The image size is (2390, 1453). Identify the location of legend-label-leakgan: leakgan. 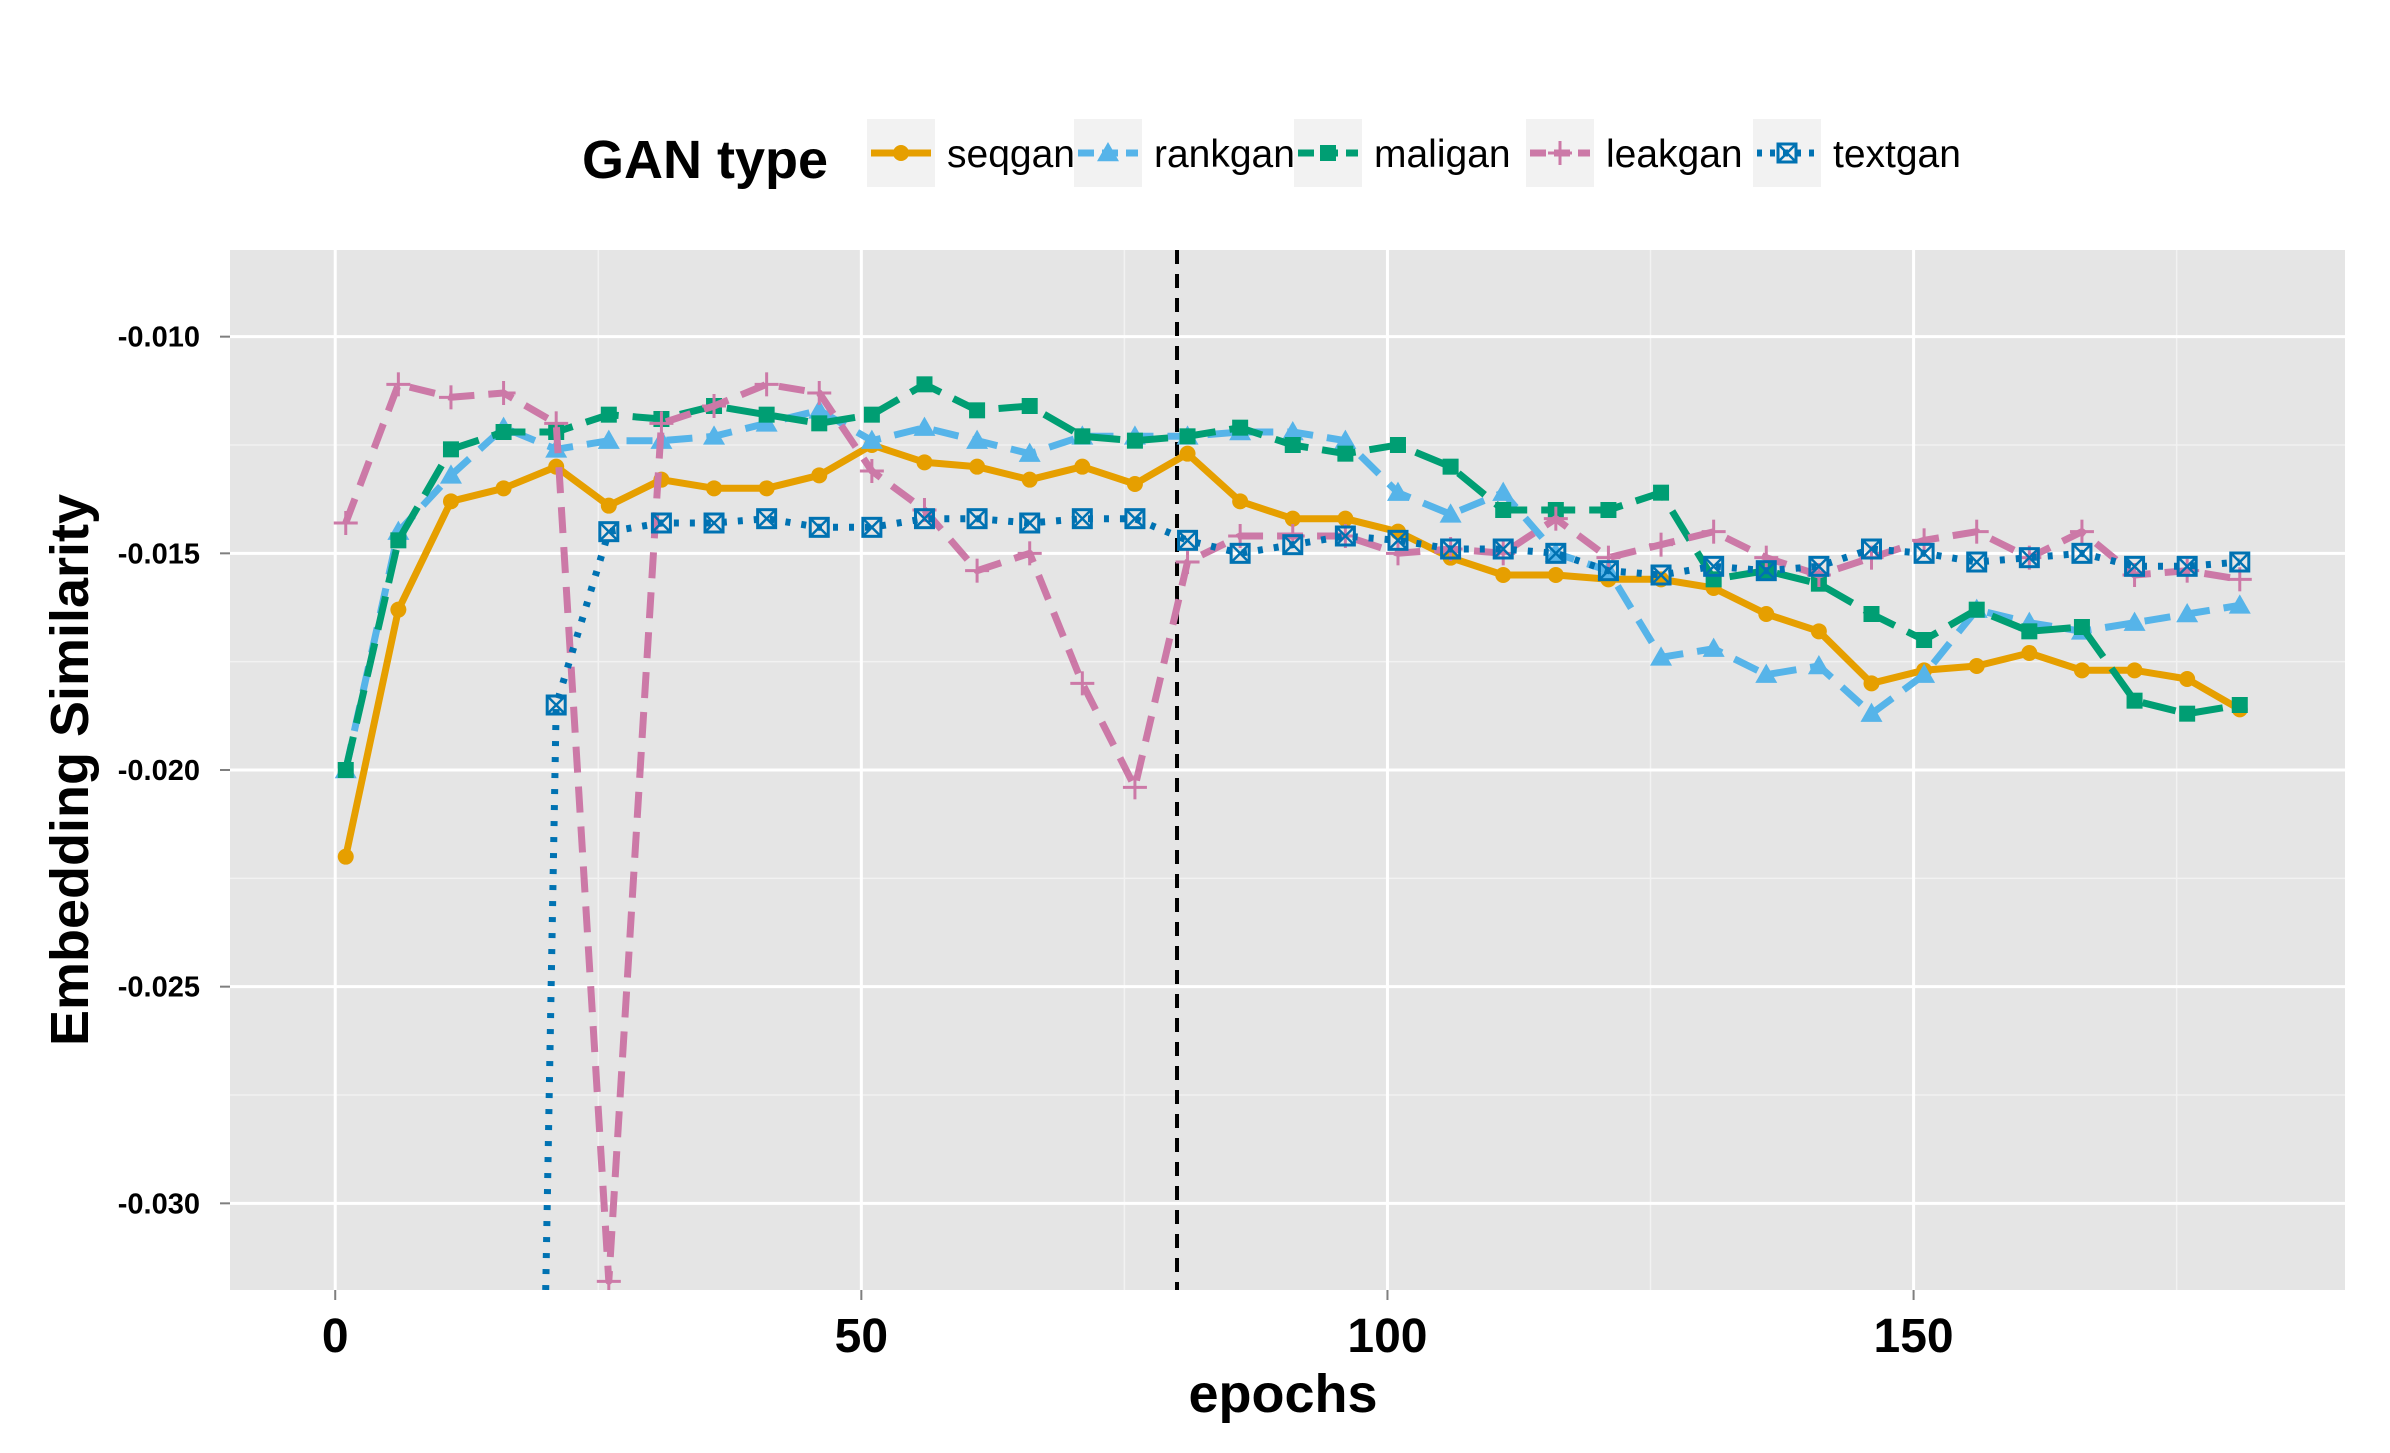
(1674, 154).